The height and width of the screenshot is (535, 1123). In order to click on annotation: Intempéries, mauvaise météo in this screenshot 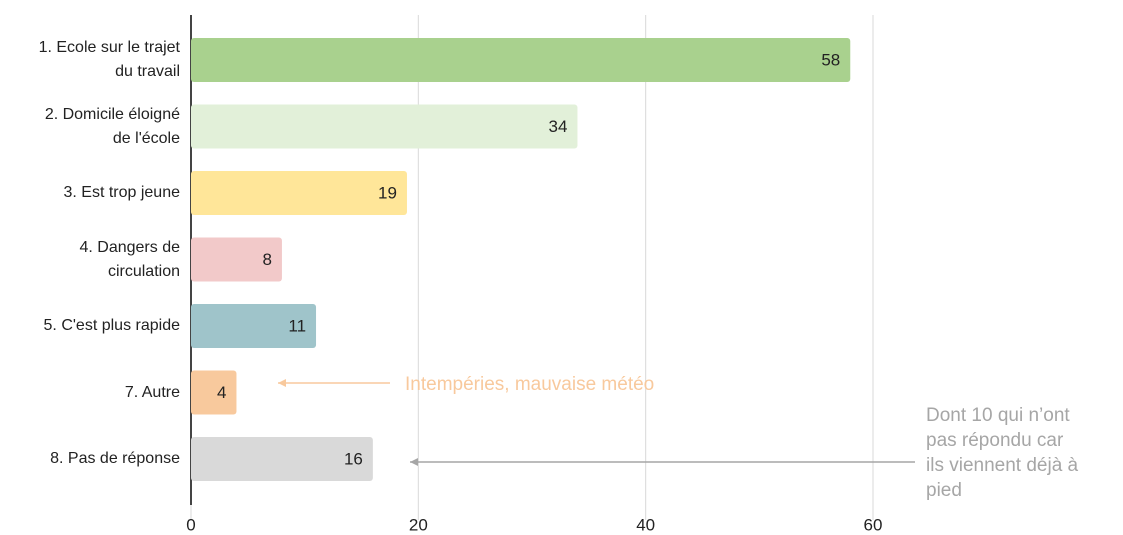, I will do `click(530, 384)`.